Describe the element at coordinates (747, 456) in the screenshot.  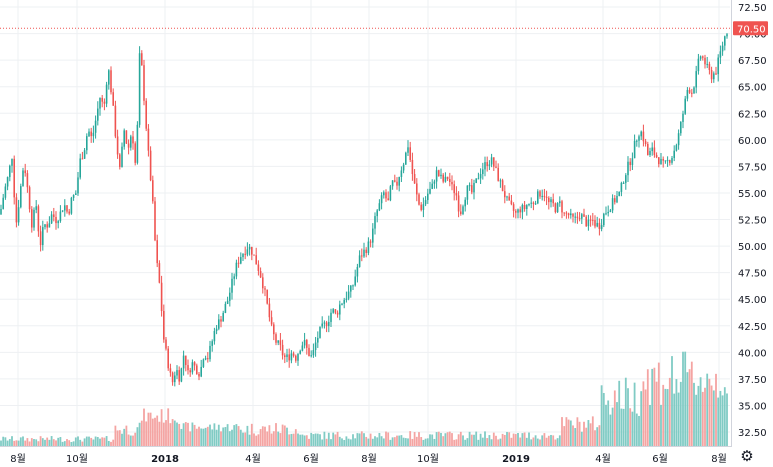
I see `gear-icon: ⚙` at that location.